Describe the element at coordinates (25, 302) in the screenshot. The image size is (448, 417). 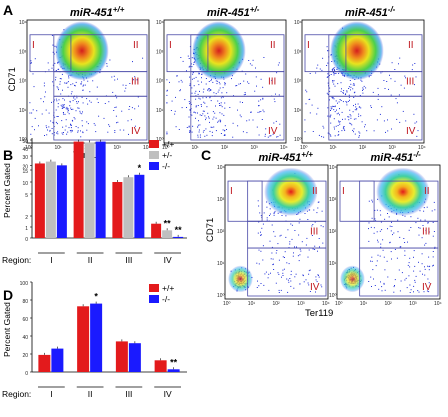
I see `y-tick-label: 80` at that location.